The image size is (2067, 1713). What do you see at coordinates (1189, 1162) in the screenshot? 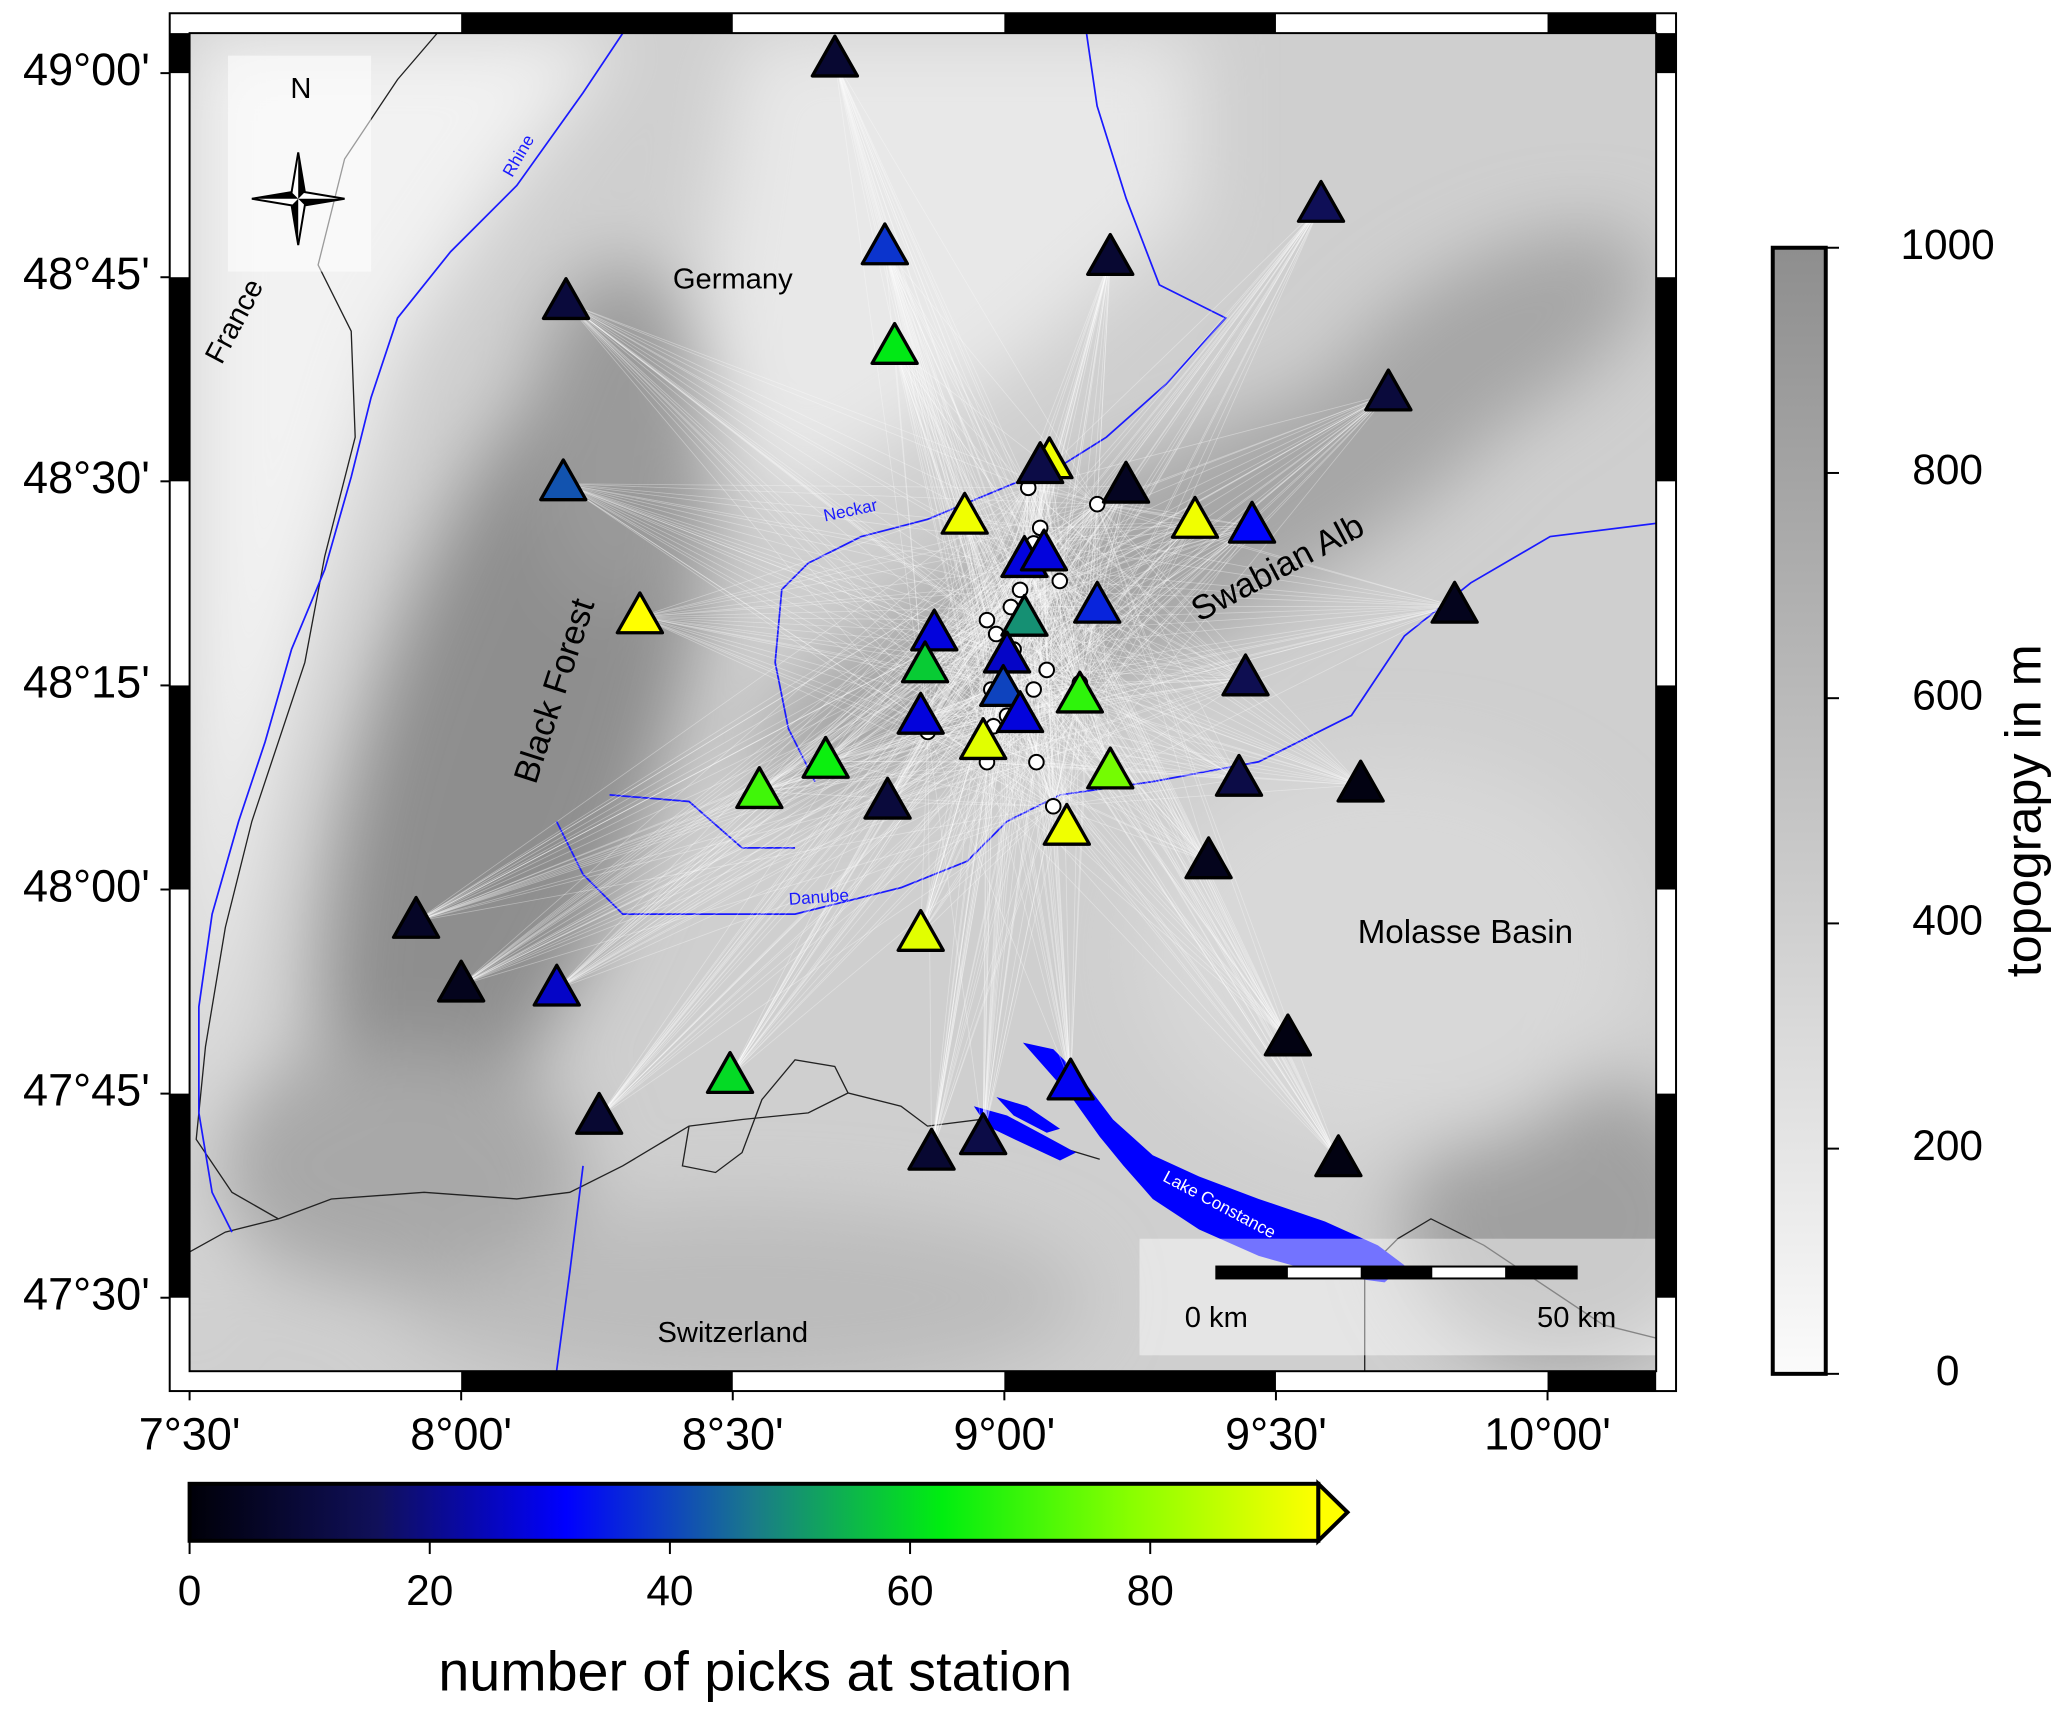
I see `lake-constance` at bounding box center [1189, 1162].